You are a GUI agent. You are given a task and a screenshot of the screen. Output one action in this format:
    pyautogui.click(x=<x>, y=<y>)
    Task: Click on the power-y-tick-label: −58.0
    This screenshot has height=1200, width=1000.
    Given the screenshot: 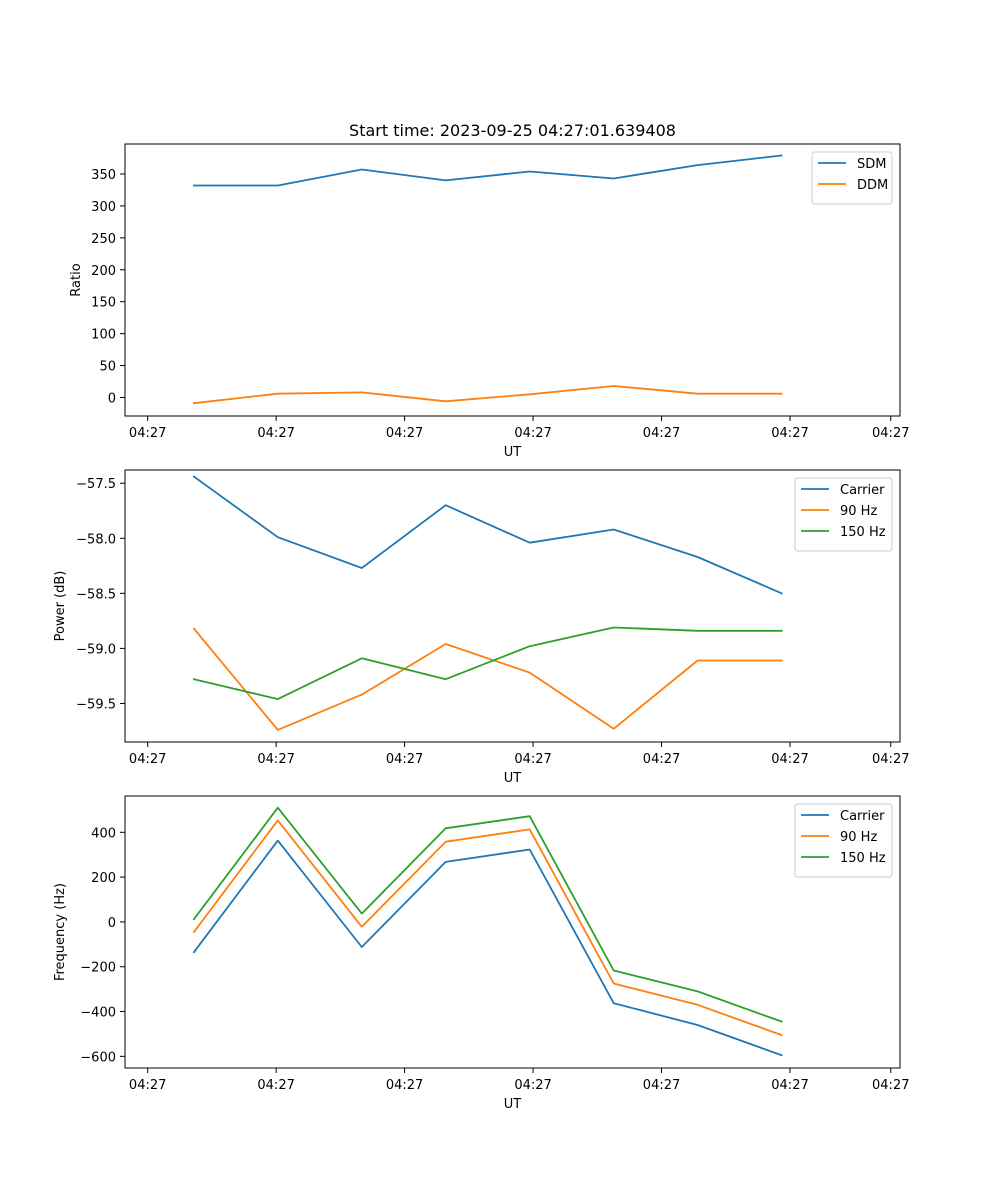 What is the action you would take?
    pyautogui.click(x=96, y=539)
    